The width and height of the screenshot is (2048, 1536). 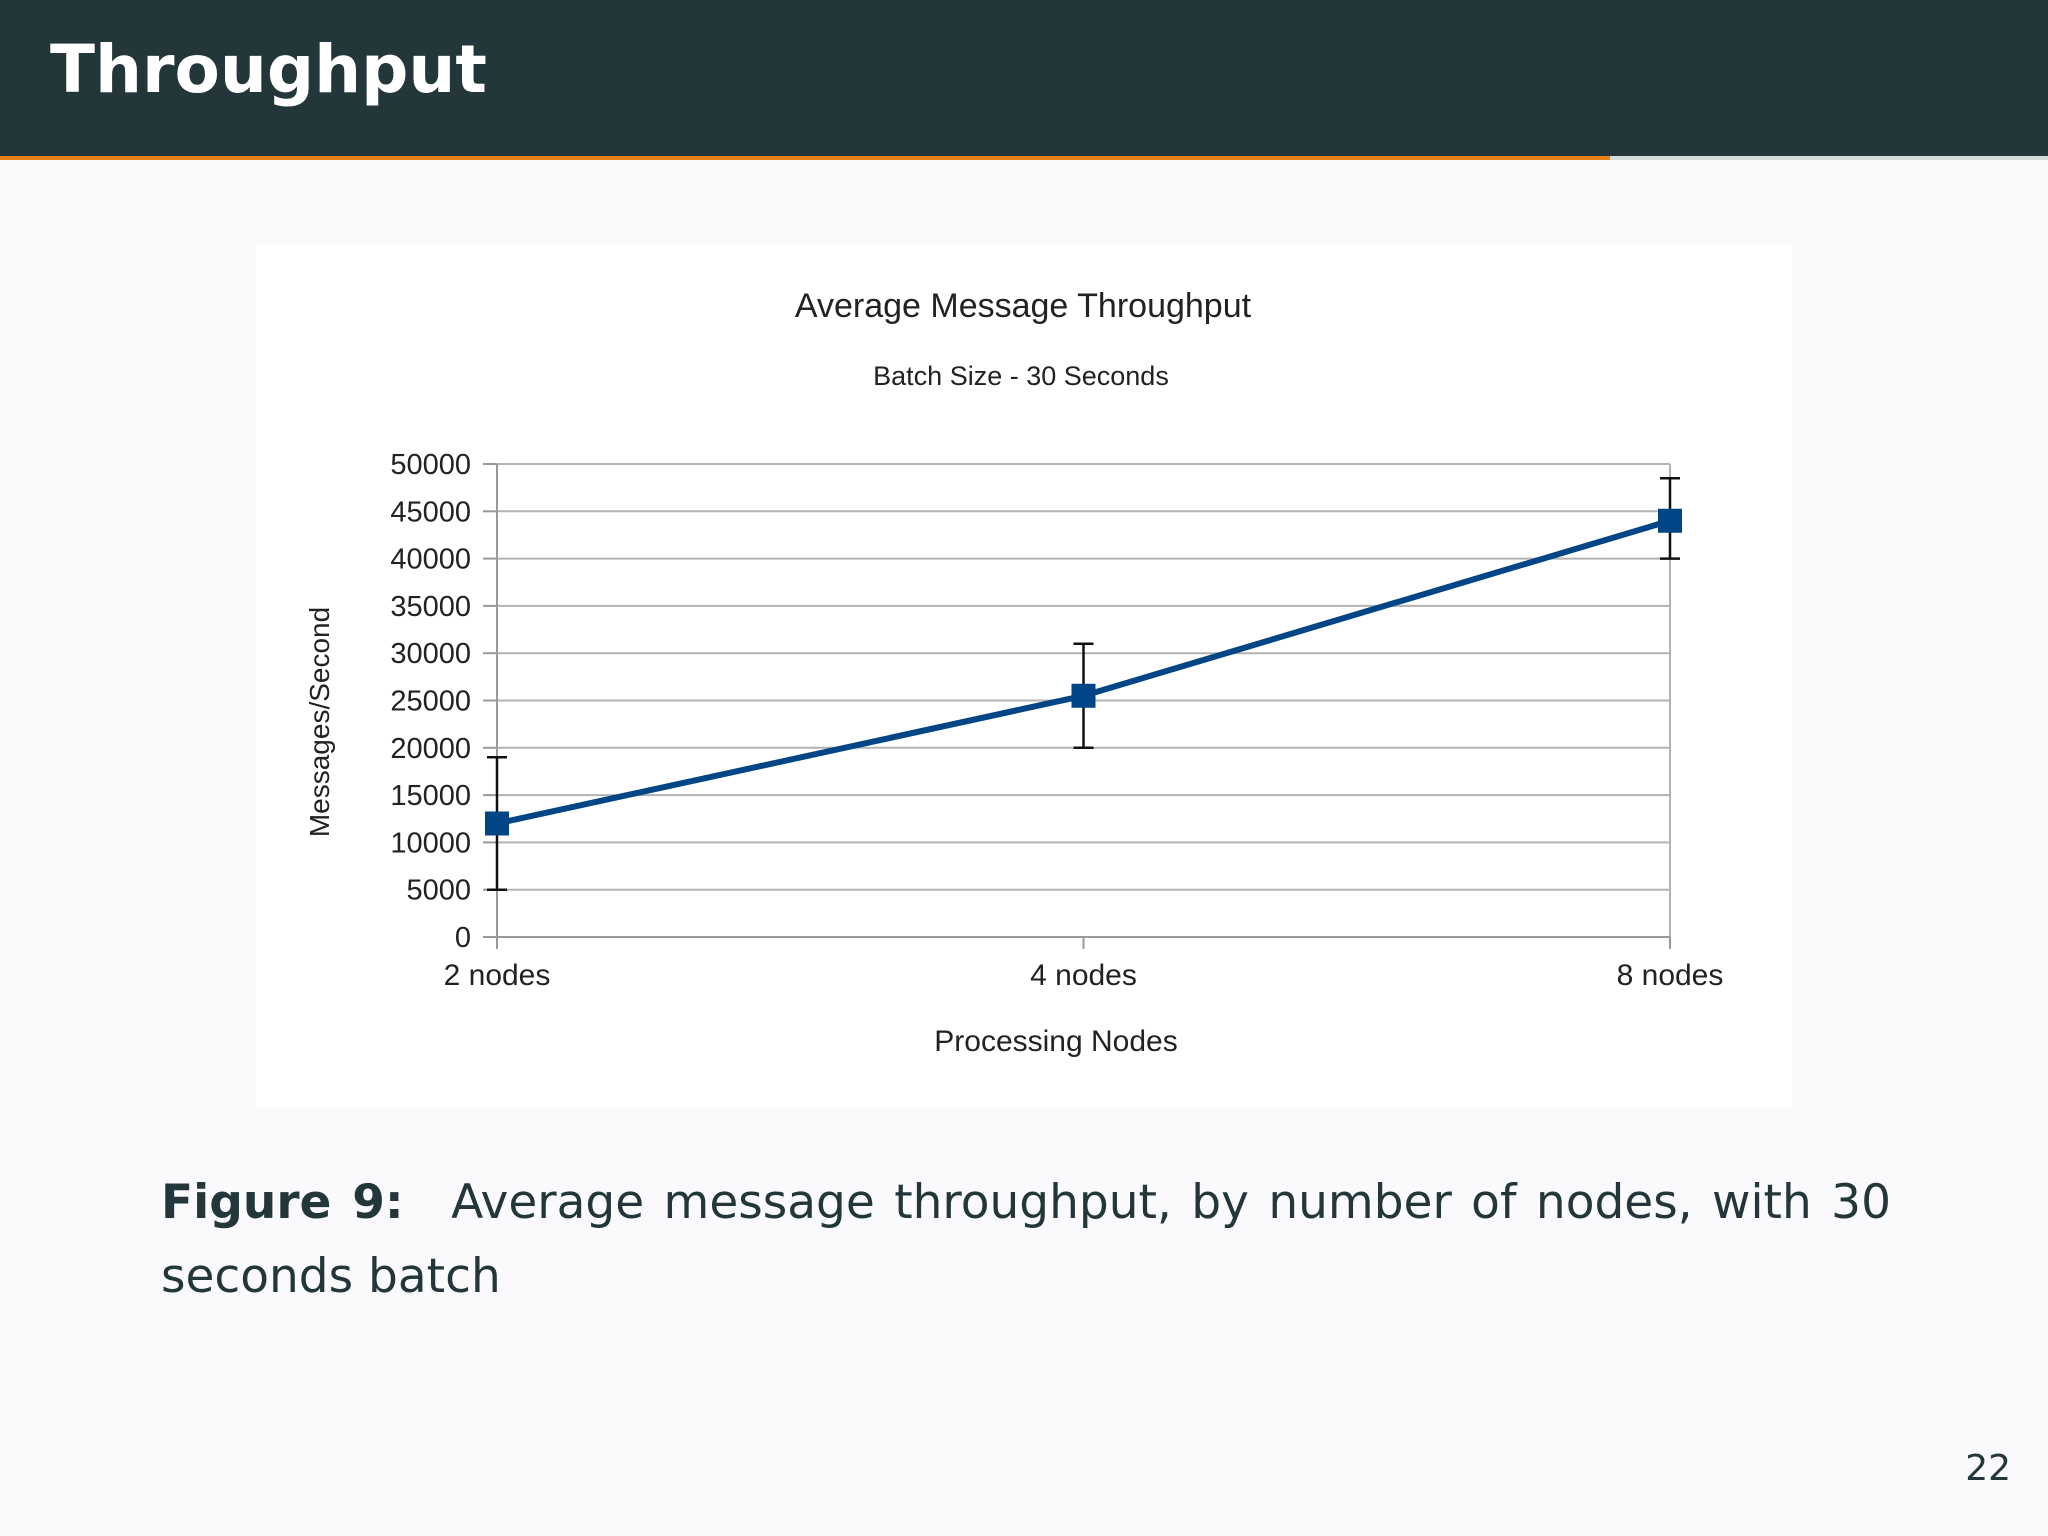 I want to click on x-tick-label: 8 nodes, so click(x=1670, y=975).